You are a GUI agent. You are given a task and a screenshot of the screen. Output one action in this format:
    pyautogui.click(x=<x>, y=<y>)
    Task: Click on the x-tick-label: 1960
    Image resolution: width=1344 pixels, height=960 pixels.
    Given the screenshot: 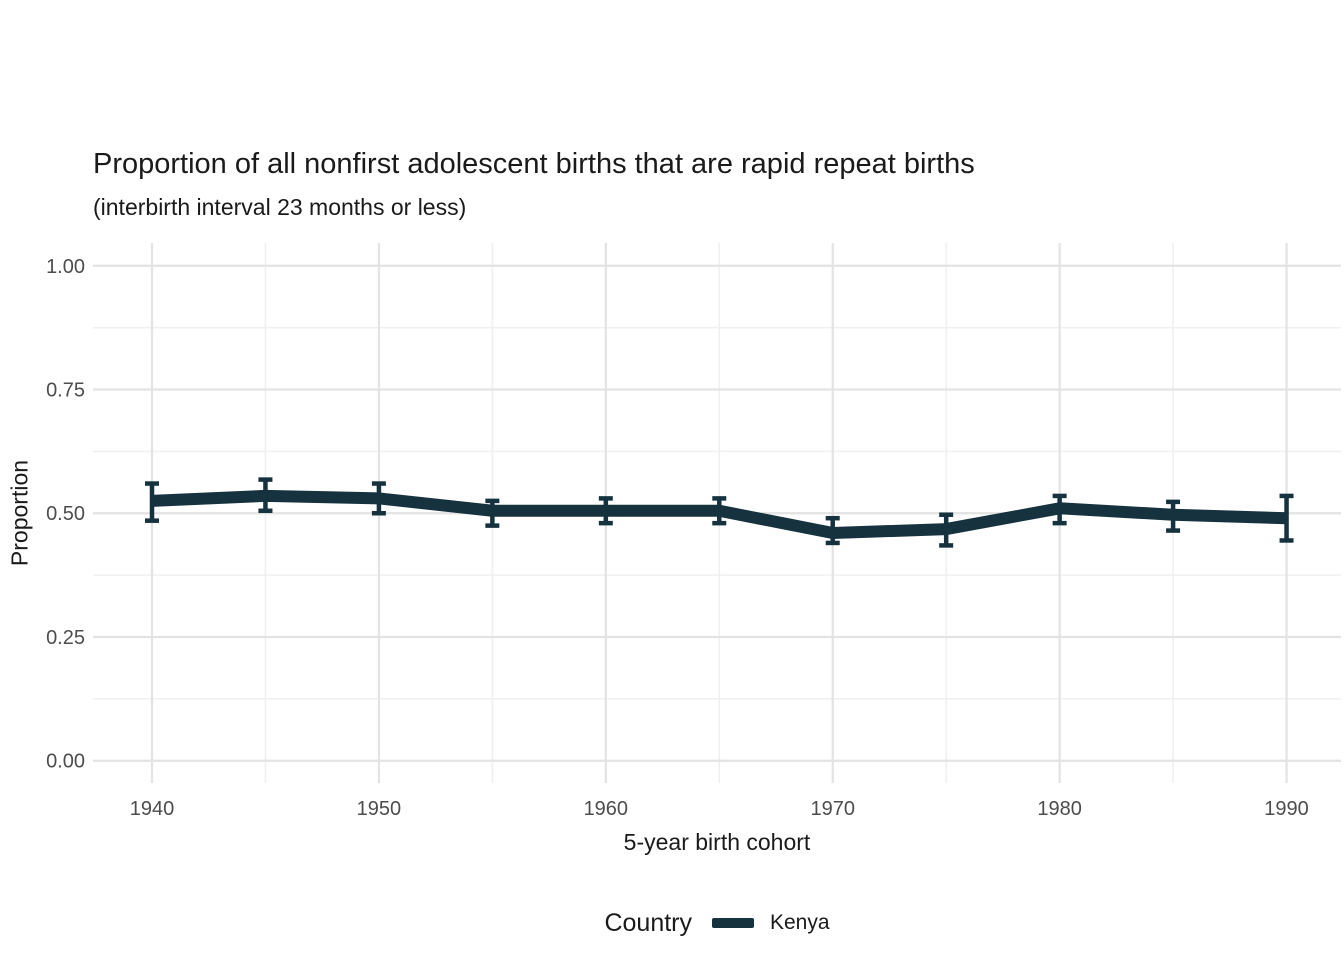 What is the action you would take?
    pyautogui.click(x=606, y=809)
    